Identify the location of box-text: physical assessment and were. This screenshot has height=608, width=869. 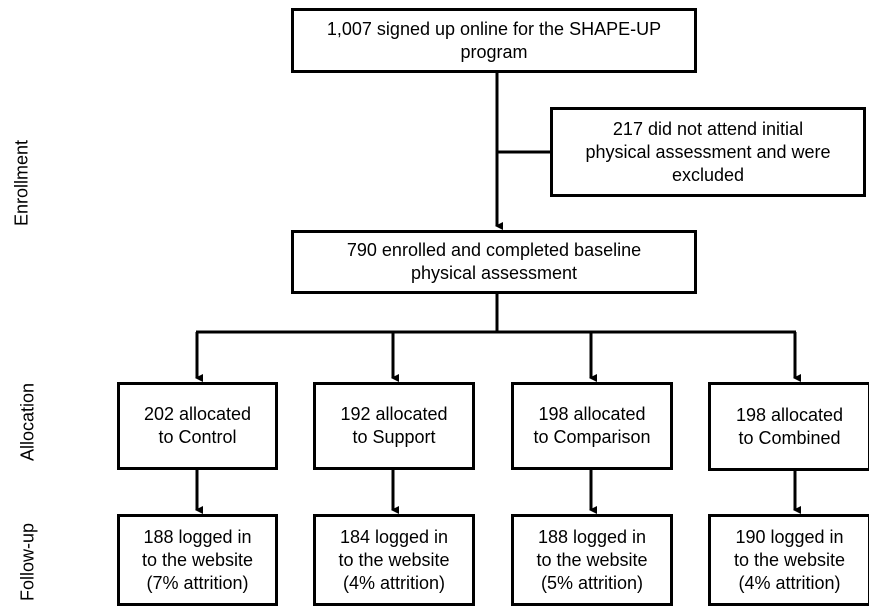
(708, 151).